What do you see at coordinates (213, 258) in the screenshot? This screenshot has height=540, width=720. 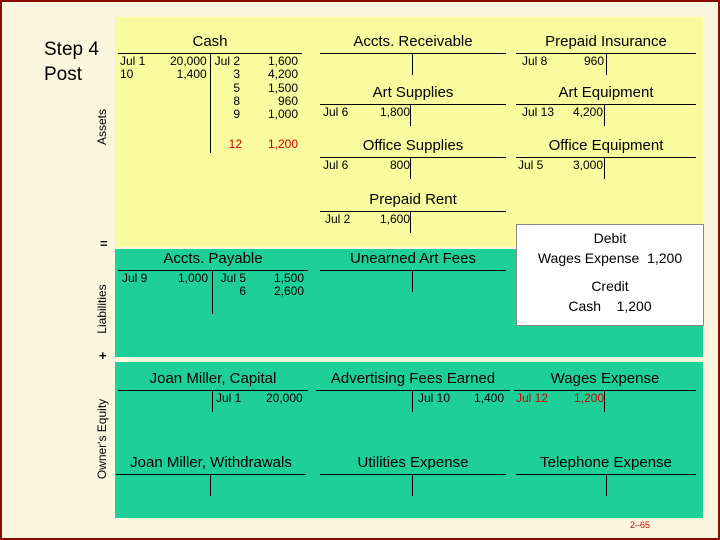 I see `account-title: Accts. Payable` at bounding box center [213, 258].